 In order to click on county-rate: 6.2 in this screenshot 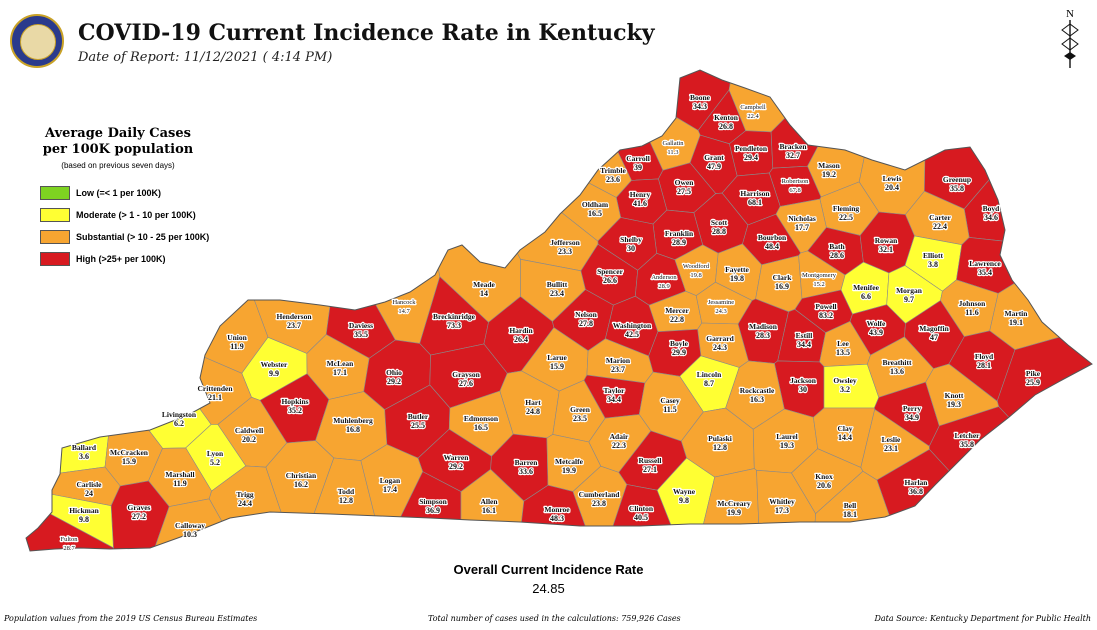, I will do `click(179, 423)`.